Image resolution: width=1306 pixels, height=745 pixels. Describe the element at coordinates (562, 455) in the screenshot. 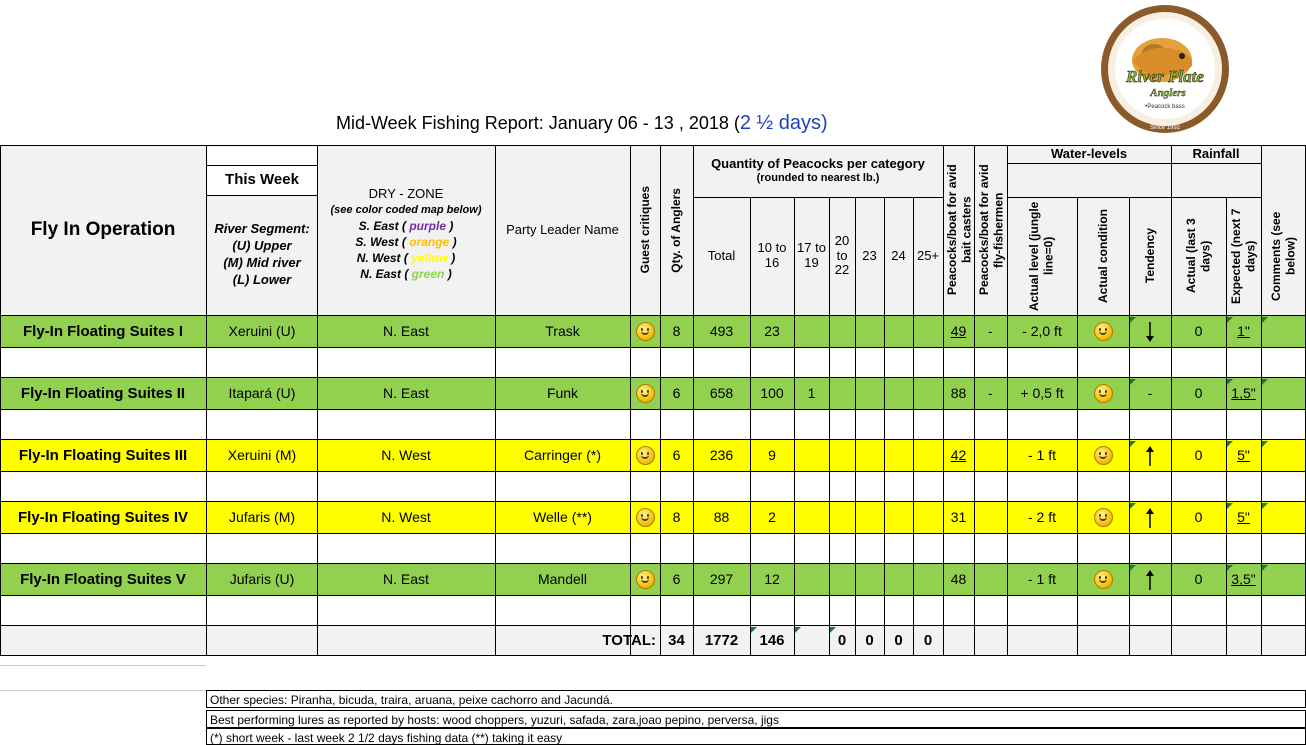

I see `party-leader: Carringer (*)` at that location.